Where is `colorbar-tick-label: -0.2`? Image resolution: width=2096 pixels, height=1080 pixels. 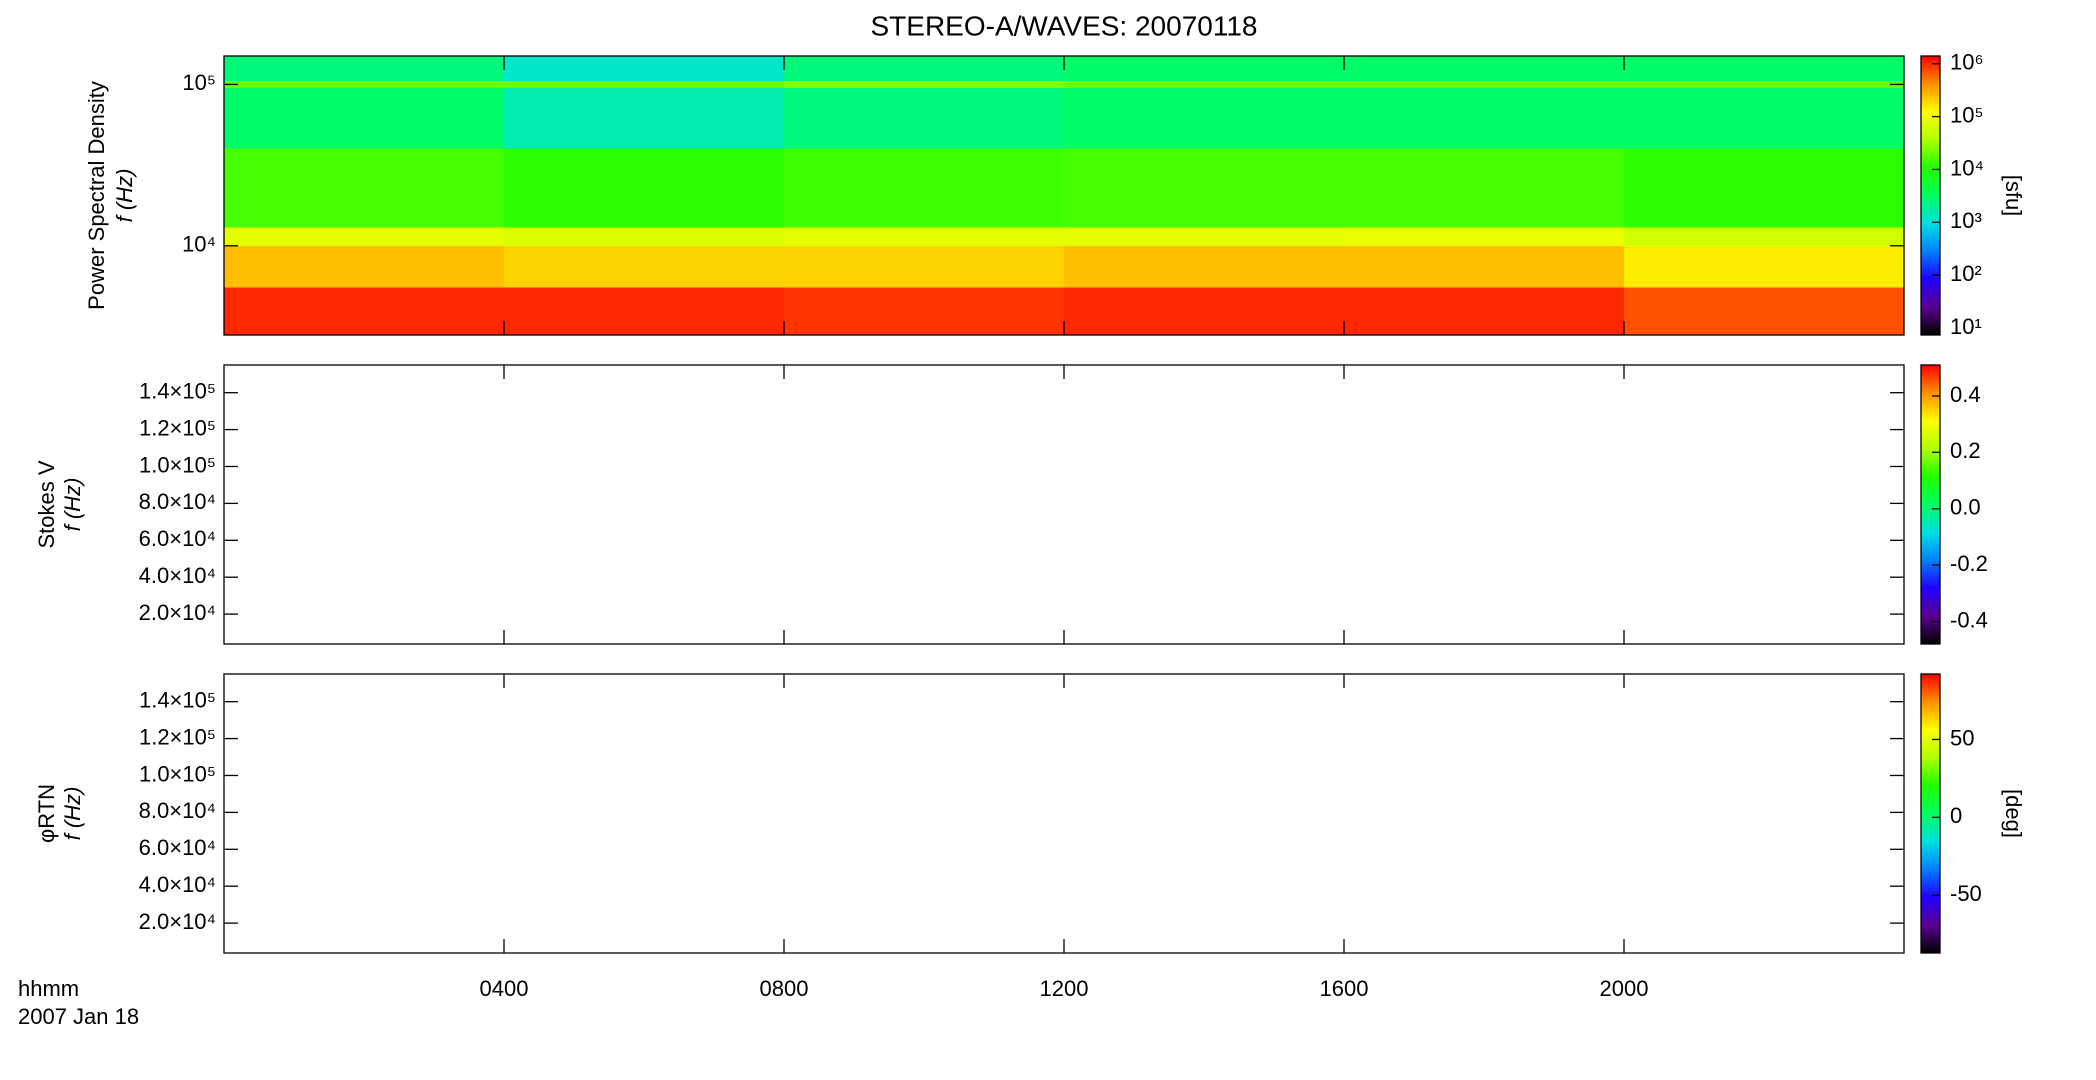 colorbar-tick-label: -0.2 is located at coordinates (1969, 563).